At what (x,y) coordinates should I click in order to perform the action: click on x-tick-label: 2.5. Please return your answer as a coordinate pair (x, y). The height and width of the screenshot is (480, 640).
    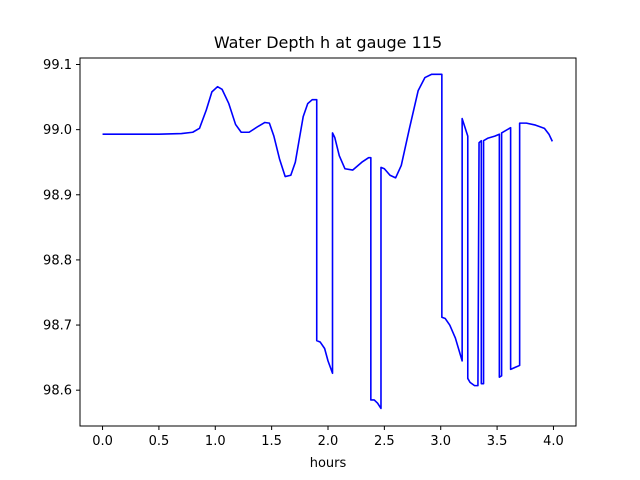
    Looking at the image, I should click on (384, 441).